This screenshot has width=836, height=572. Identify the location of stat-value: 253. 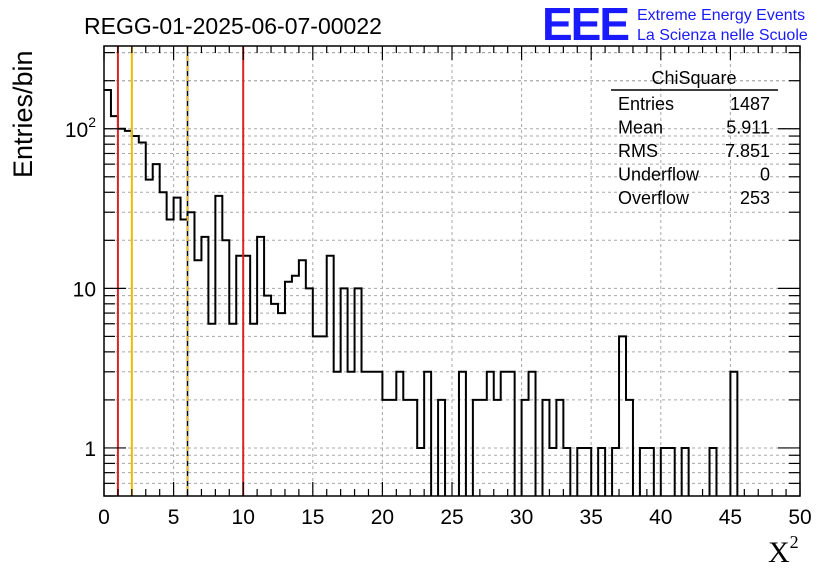
(755, 198).